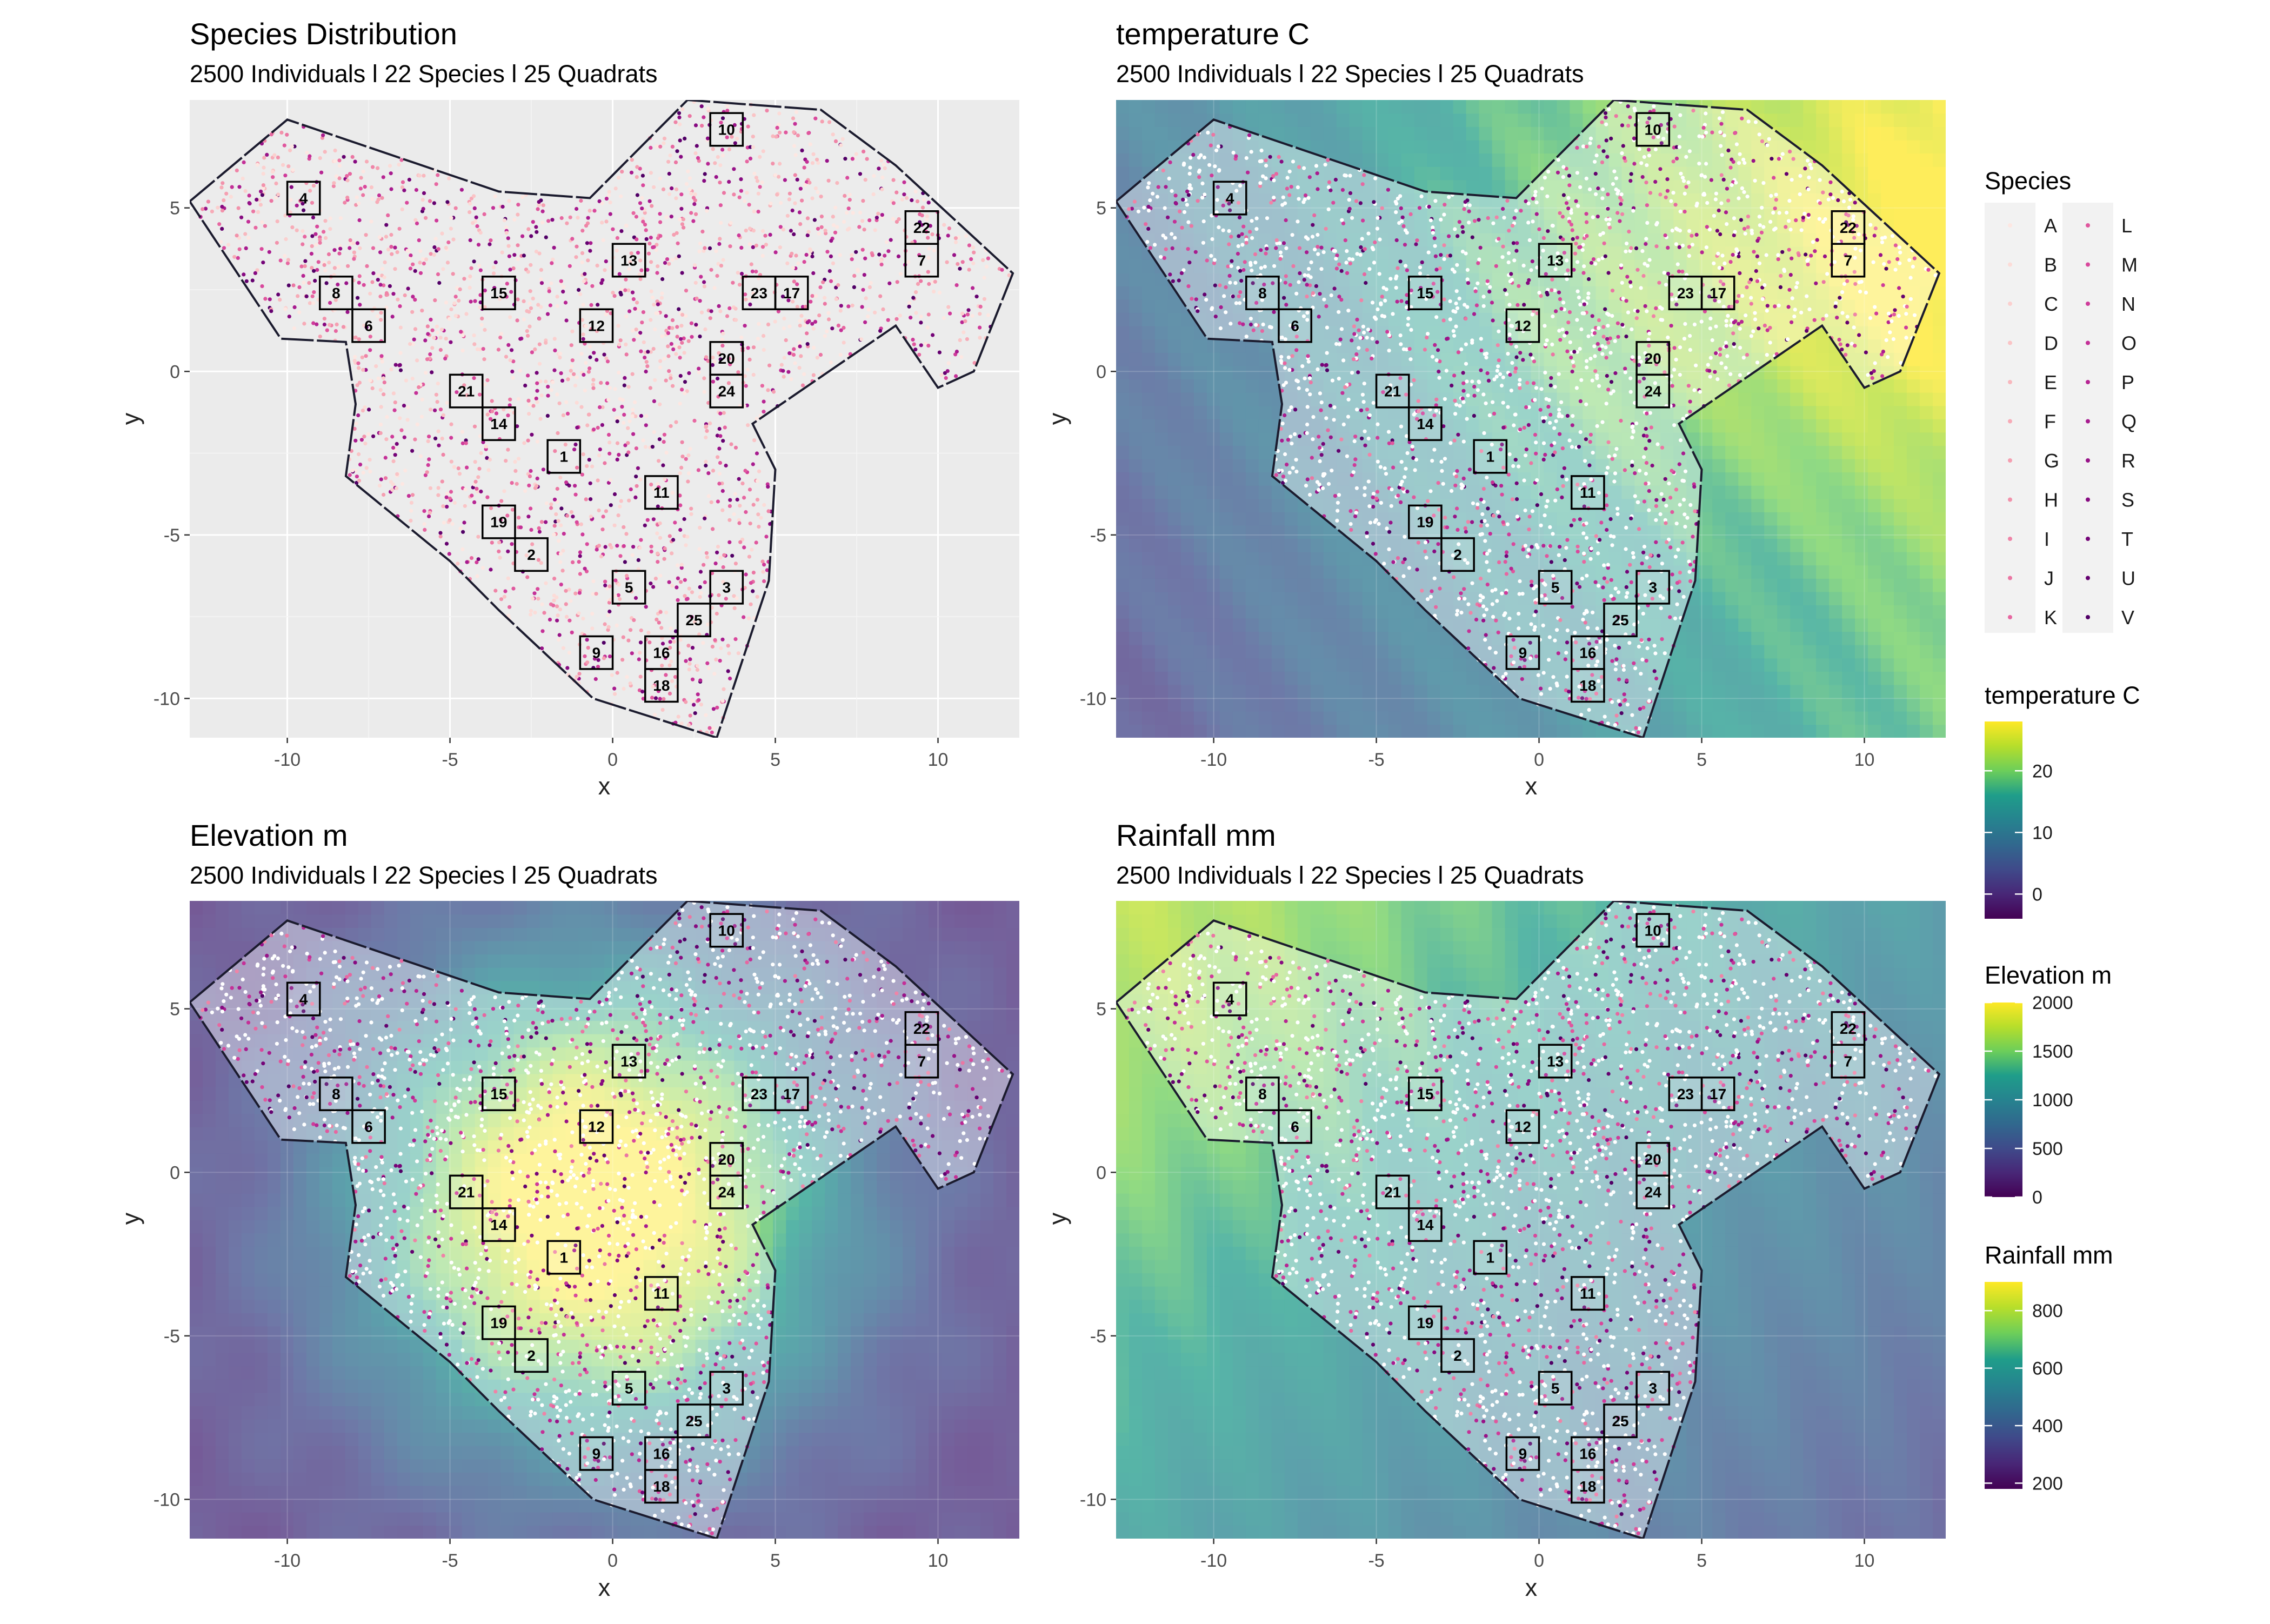 This screenshot has width=2270, height=1624. What do you see at coordinates (726, 358) in the screenshot?
I see `quadrat: 20` at bounding box center [726, 358].